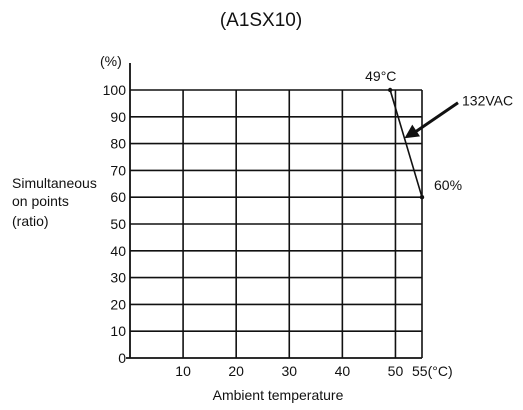 Image resolution: width=523 pixels, height=410 pixels. I want to click on x-tick-label: 20, so click(236, 371).